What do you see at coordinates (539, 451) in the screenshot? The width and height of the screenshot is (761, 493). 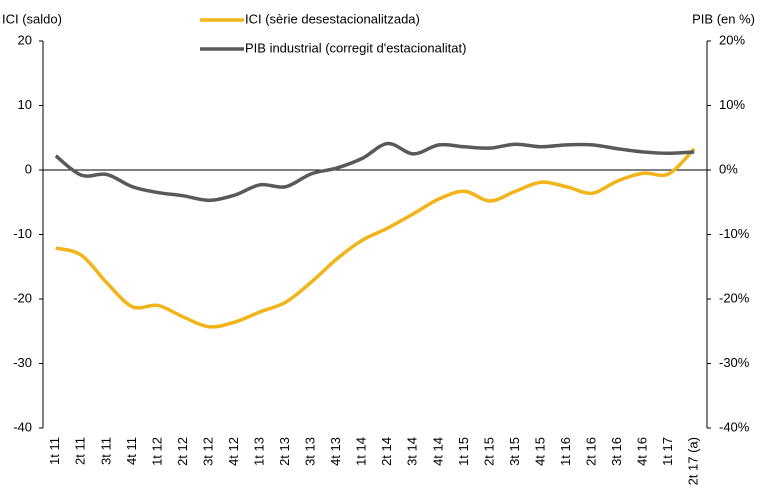 I see `x-tick-label: 4t 15` at bounding box center [539, 451].